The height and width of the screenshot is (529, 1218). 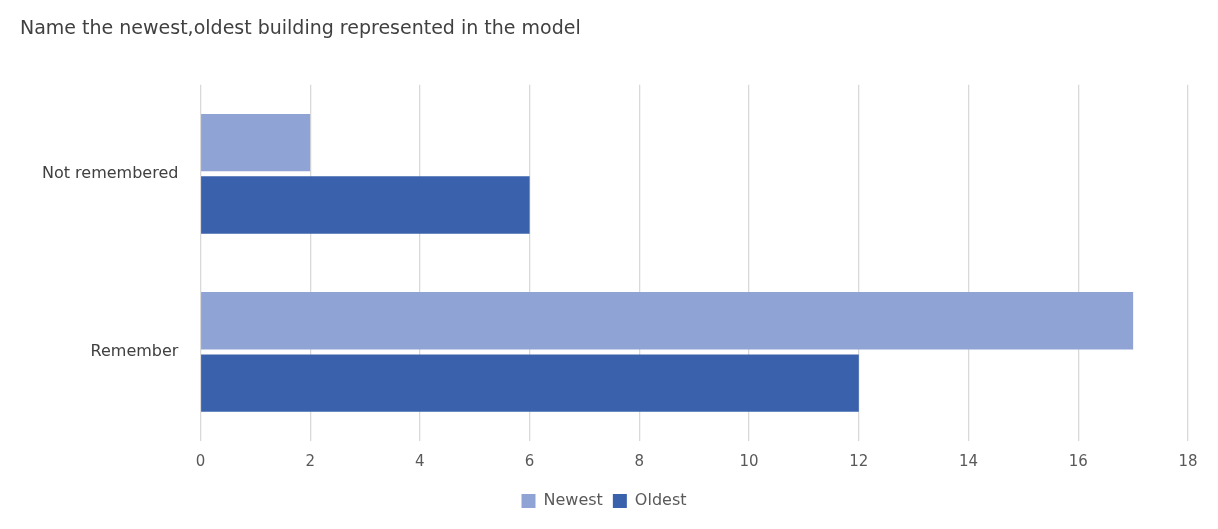 What do you see at coordinates (134, 351) in the screenshot?
I see `y-tick-label: Remember` at bounding box center [134, 351].